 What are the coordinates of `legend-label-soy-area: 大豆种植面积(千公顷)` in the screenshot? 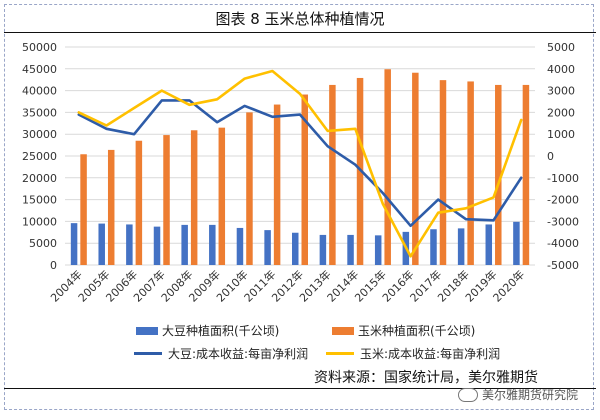 It's located at (221, 331).